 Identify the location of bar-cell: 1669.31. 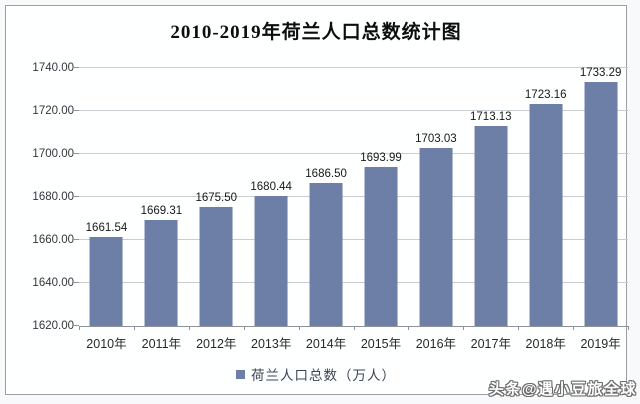
(161, 197).